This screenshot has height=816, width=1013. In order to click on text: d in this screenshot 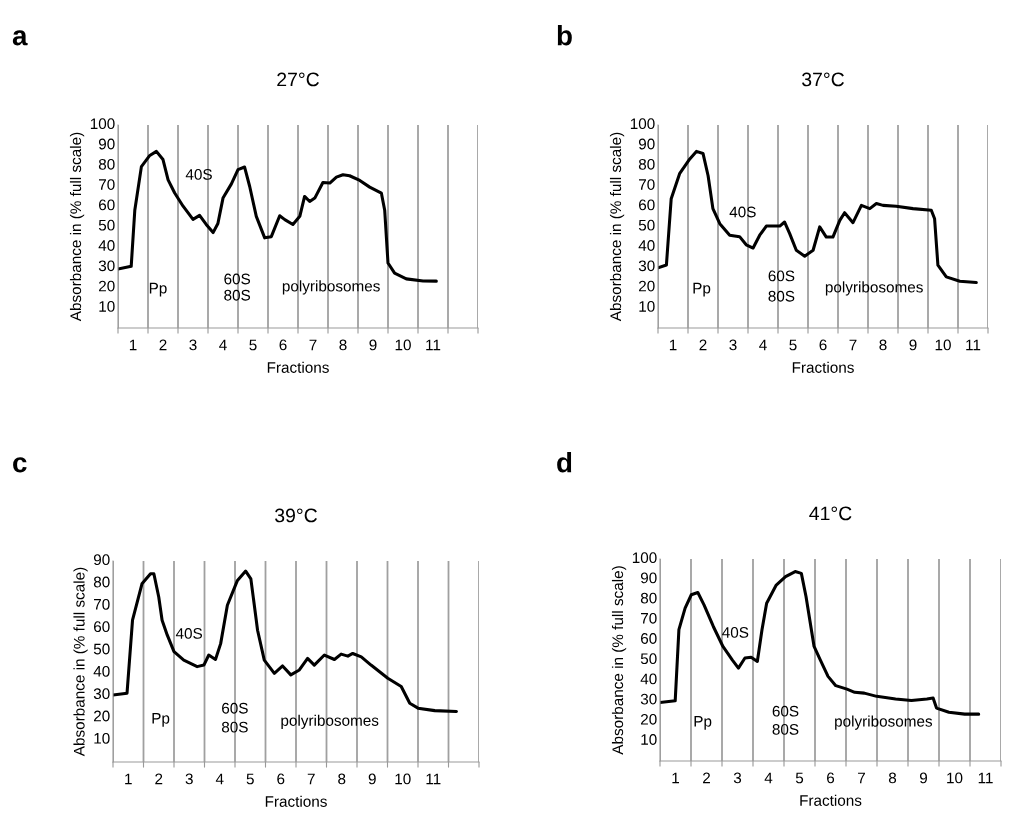, I will do `click(564, 462)`.